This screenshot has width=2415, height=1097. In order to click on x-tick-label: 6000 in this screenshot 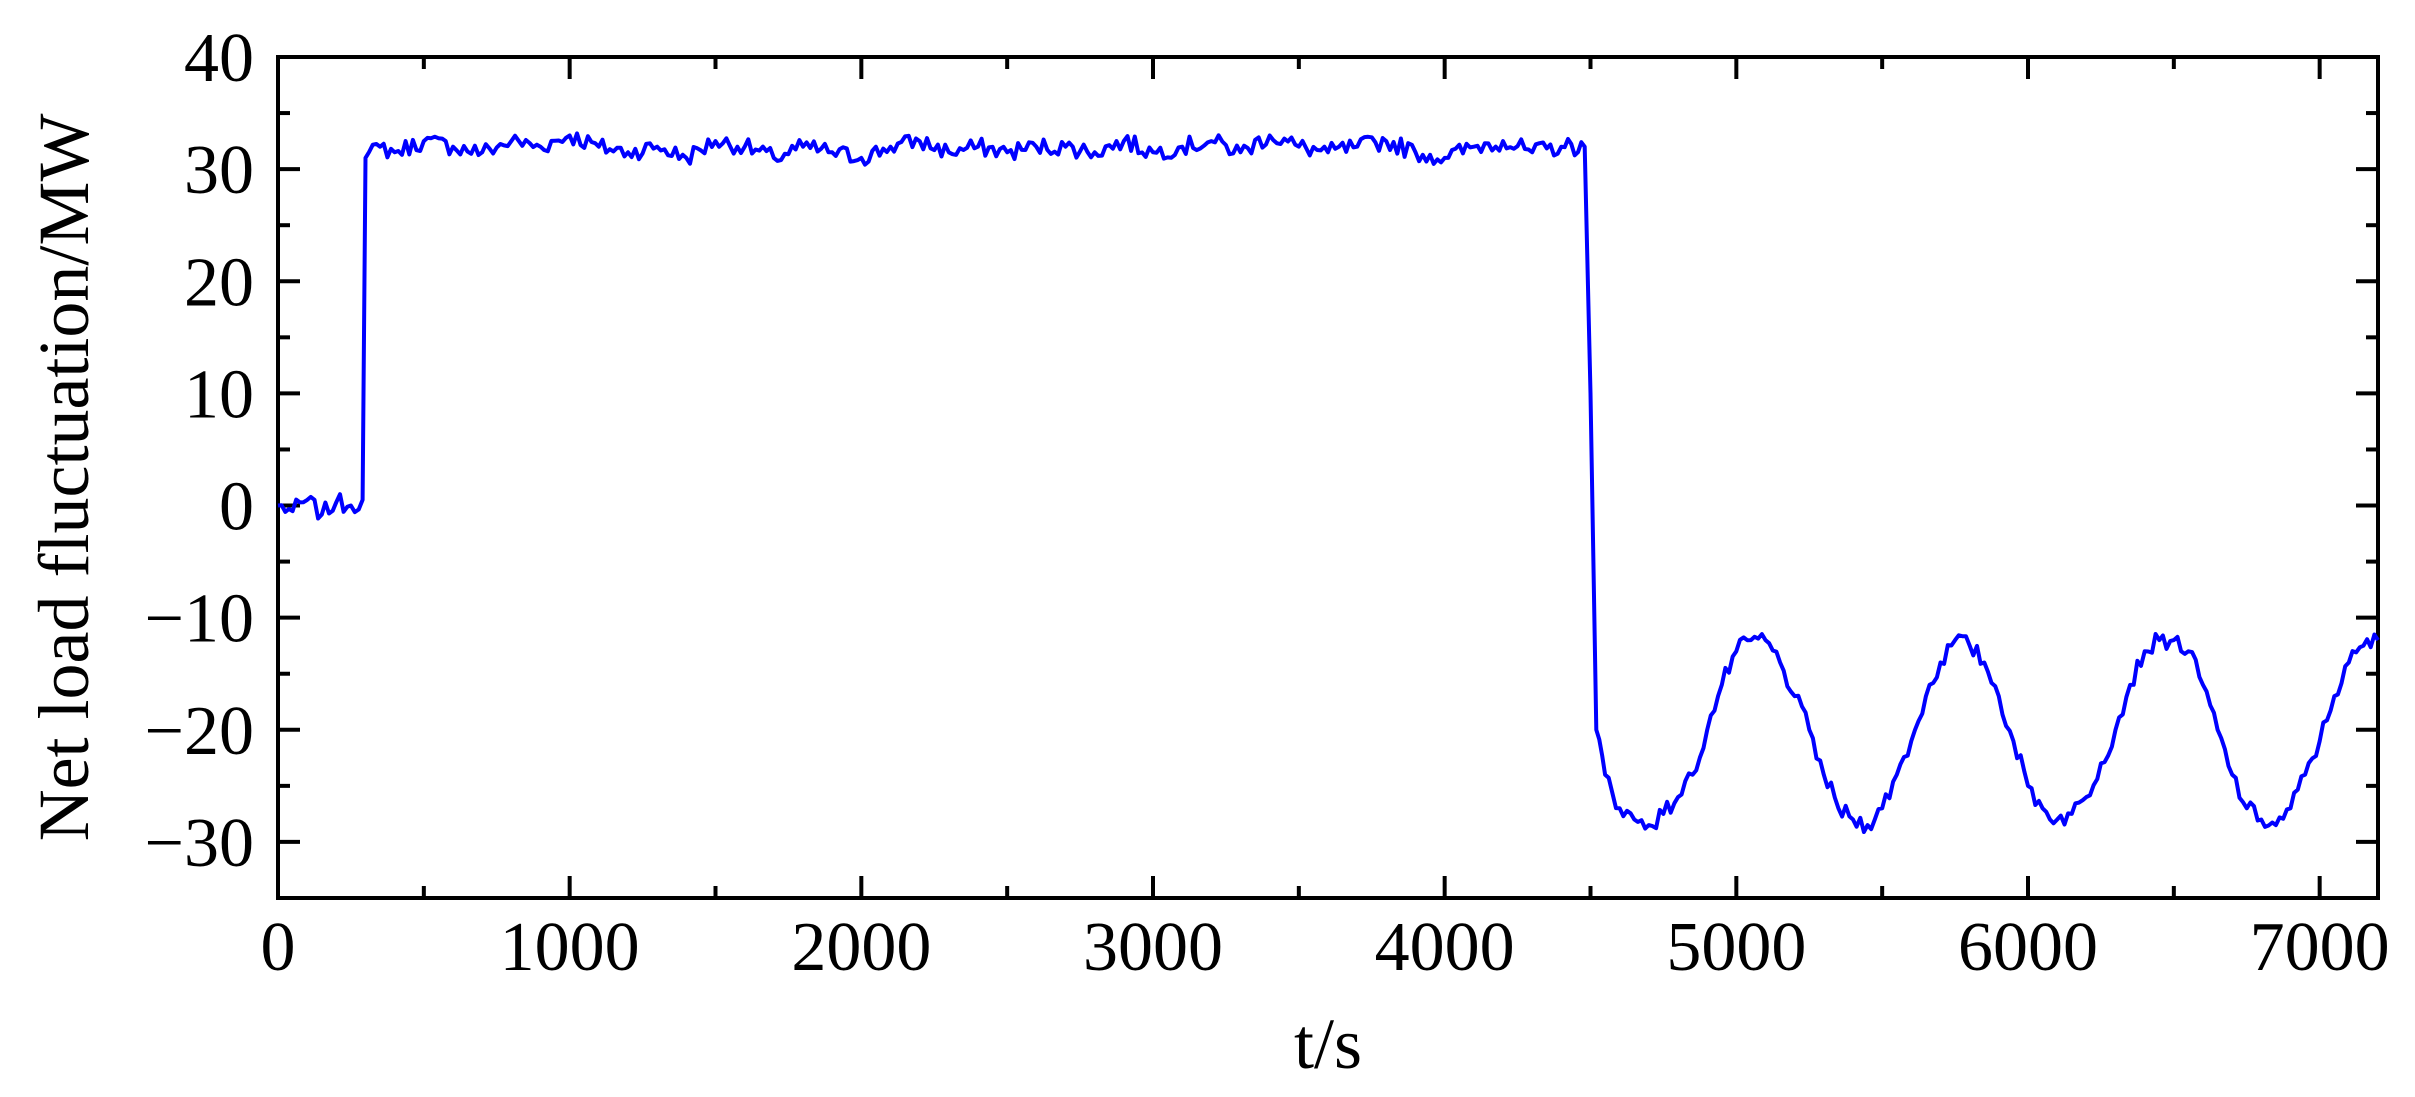, I will do `click(2028, 947)`.